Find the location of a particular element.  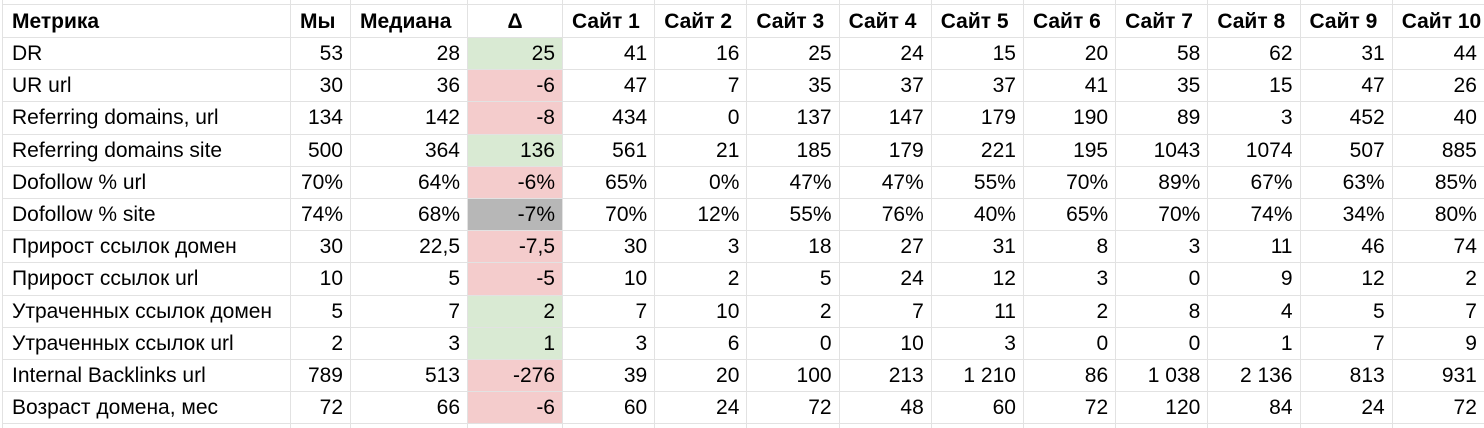

value-cell: 18 is located at coordinates (793, 247).